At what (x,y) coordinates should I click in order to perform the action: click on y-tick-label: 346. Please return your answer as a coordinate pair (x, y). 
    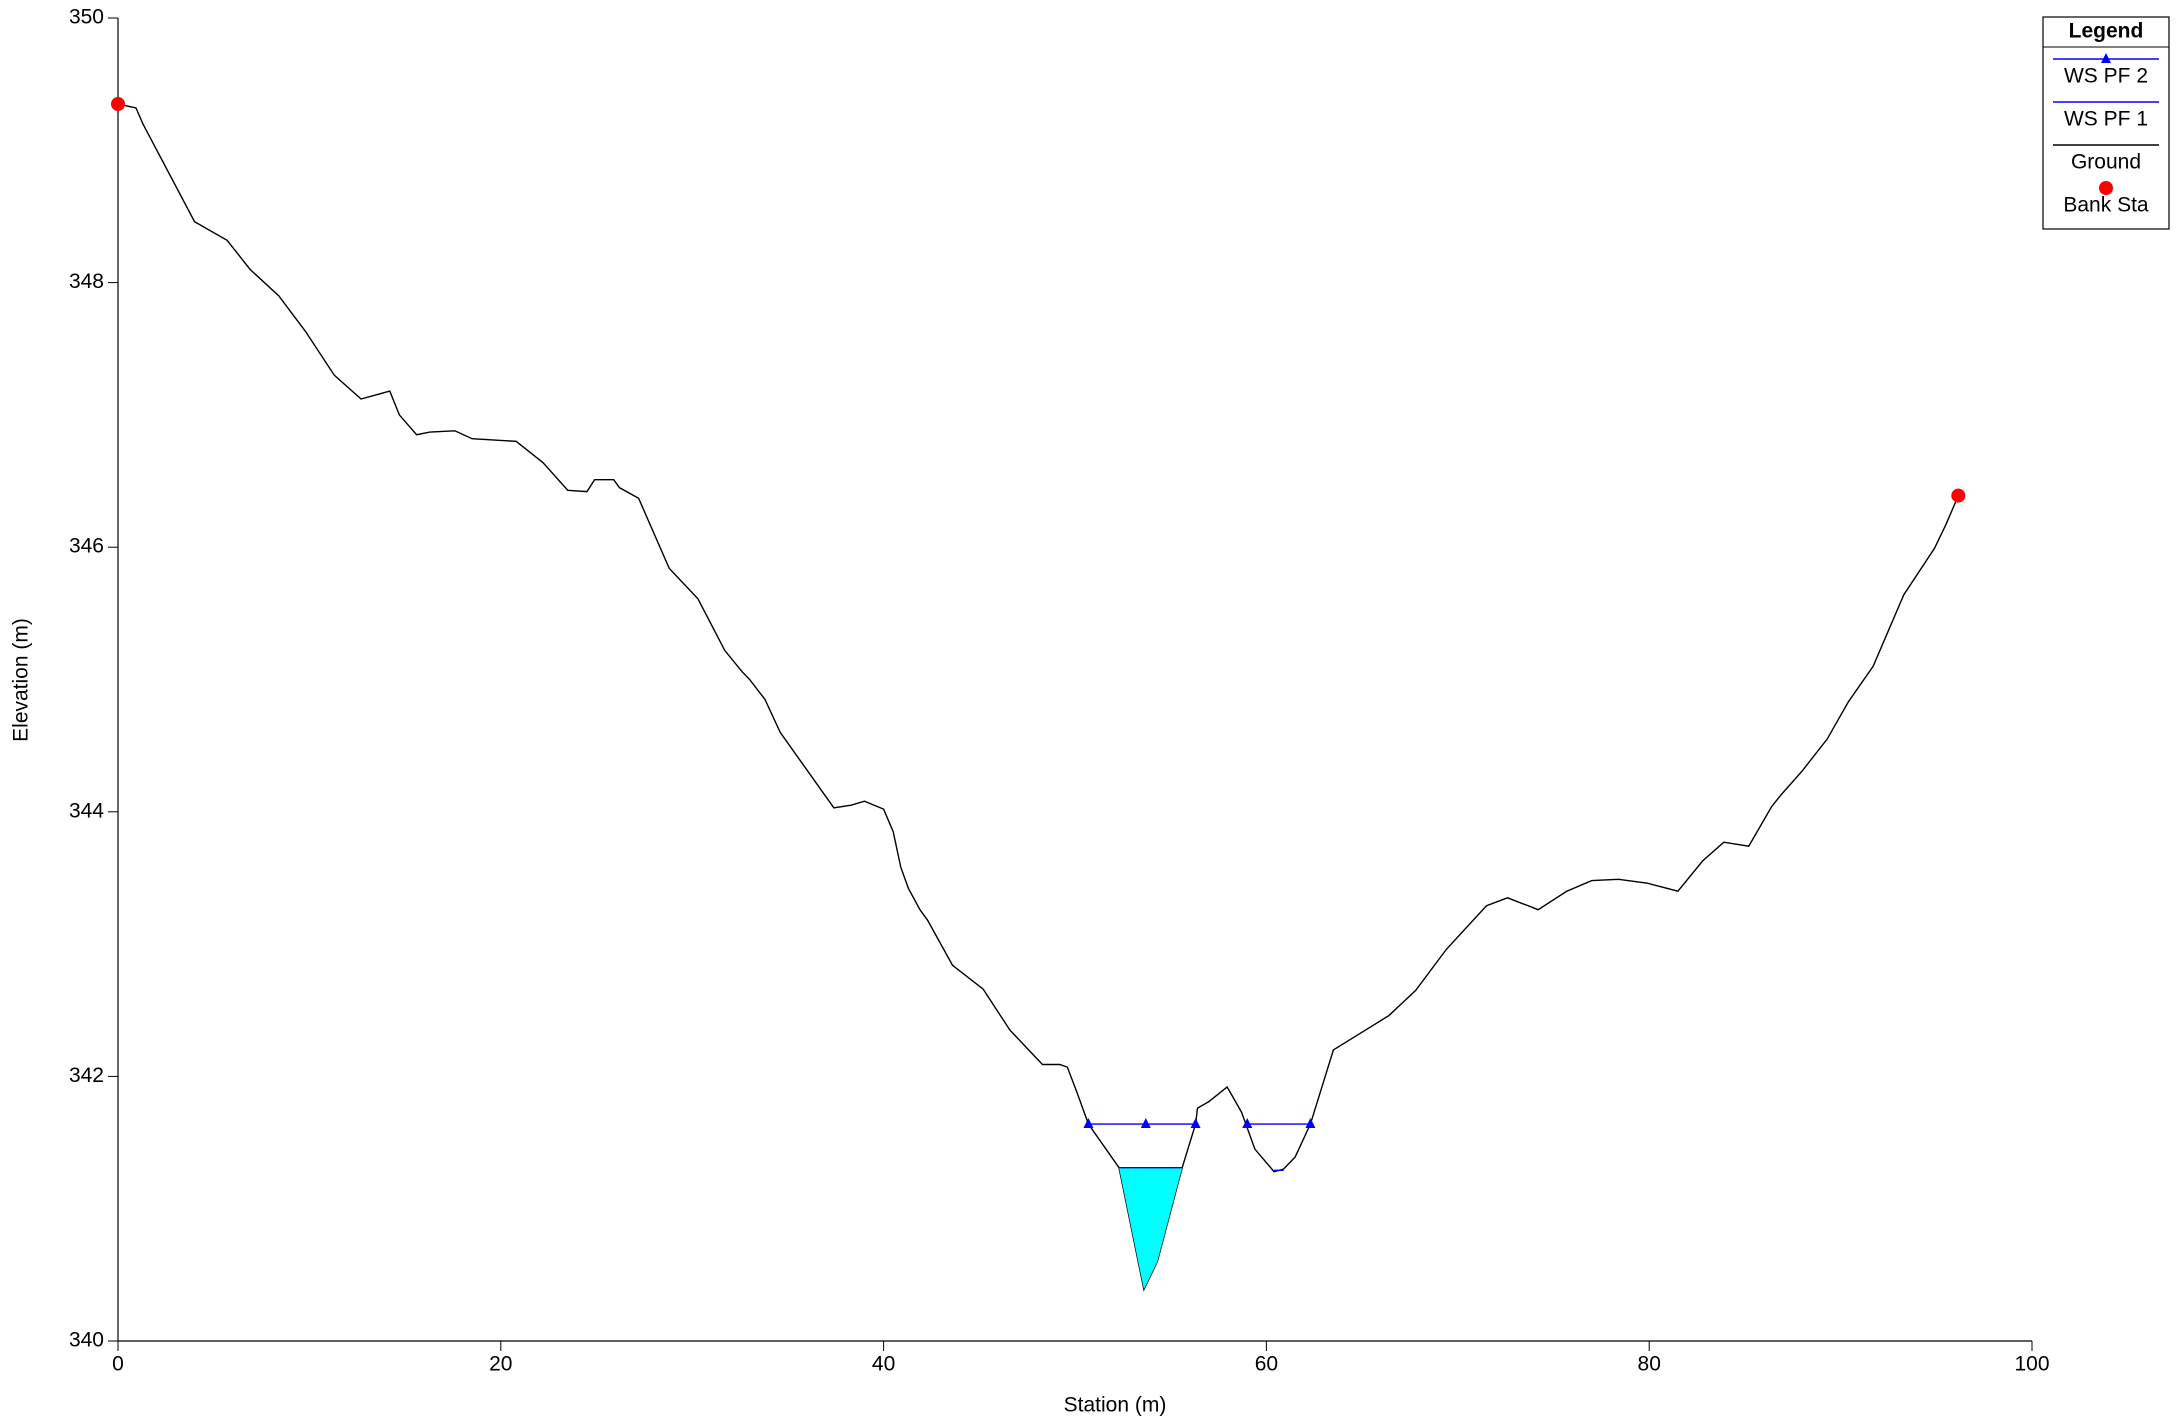
    Looking at the image, I should click on (86, 546).